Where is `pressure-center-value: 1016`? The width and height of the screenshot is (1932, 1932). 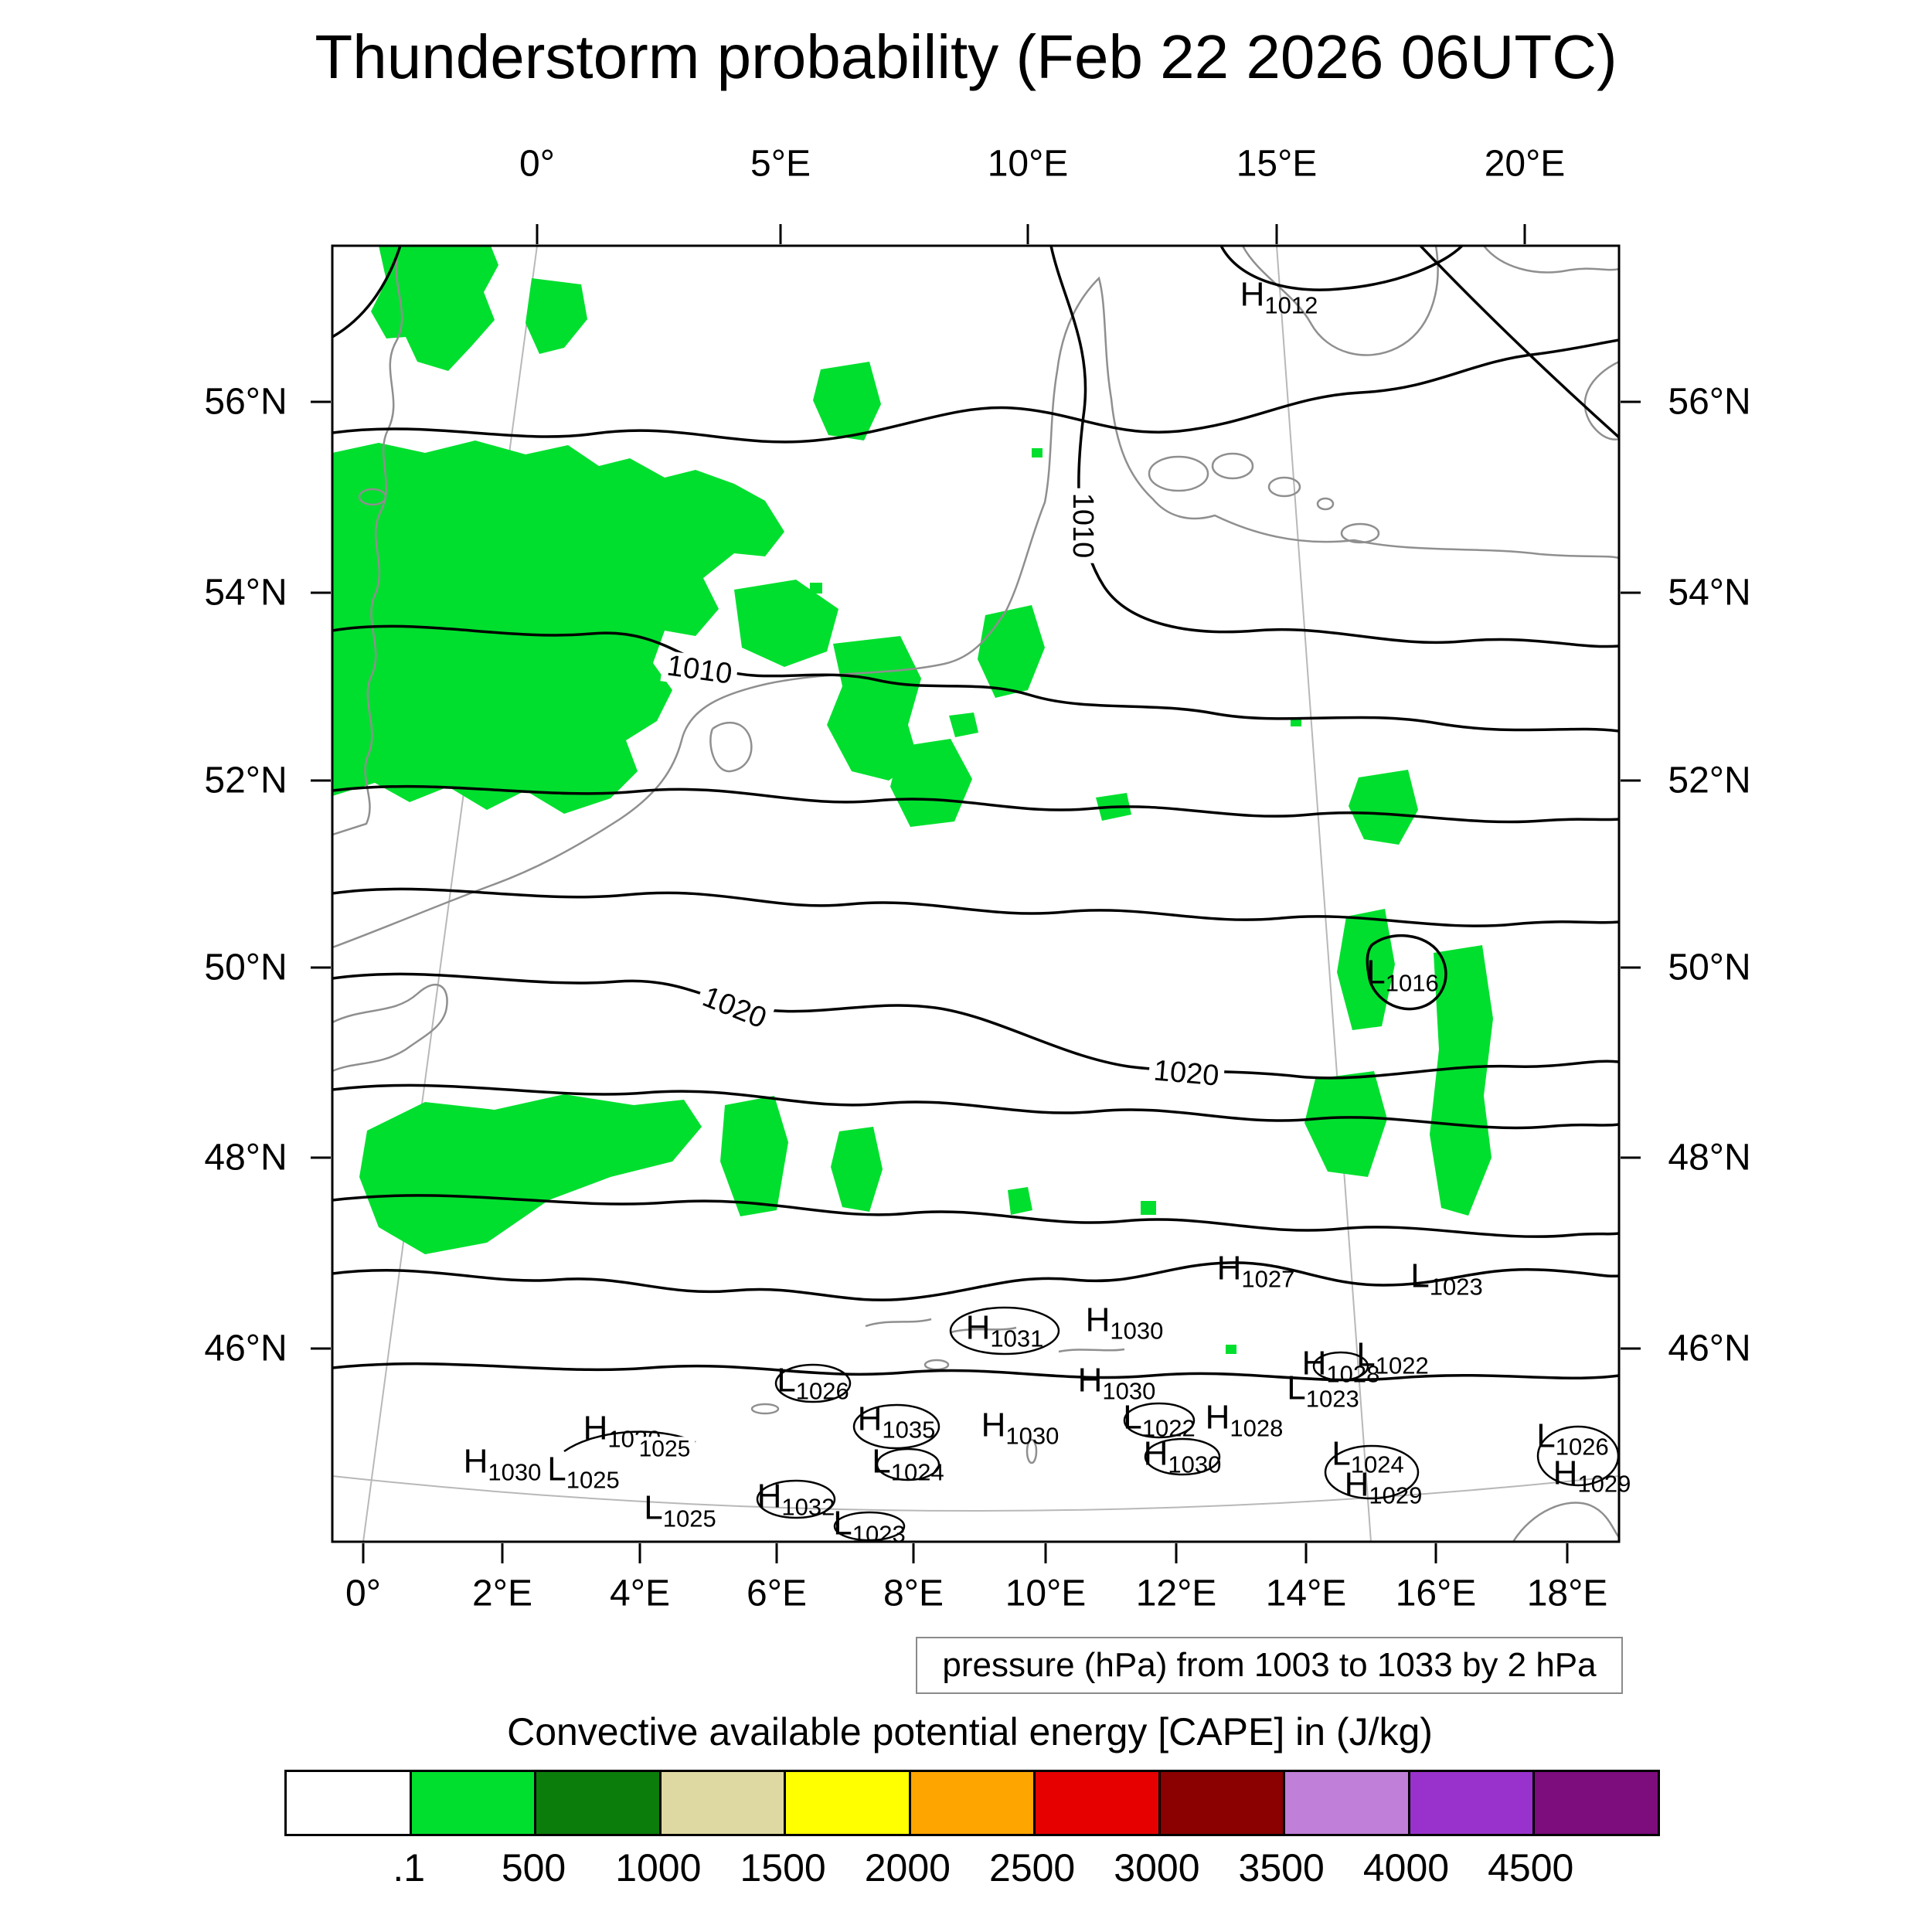 pressure-center-value: 1016 is located at coordinates (1412, 983).